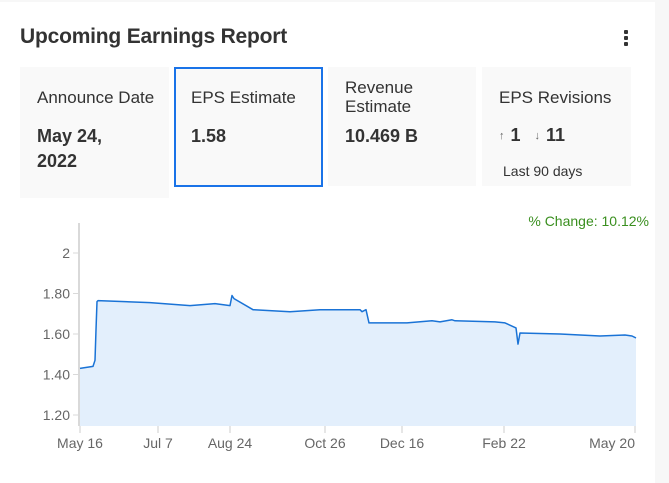 This screenshot has width=669, height=483. Describe the element at coordinates (70, 136) in the screenshot. I see `announce-date-value-line1: May 24,` at that location.